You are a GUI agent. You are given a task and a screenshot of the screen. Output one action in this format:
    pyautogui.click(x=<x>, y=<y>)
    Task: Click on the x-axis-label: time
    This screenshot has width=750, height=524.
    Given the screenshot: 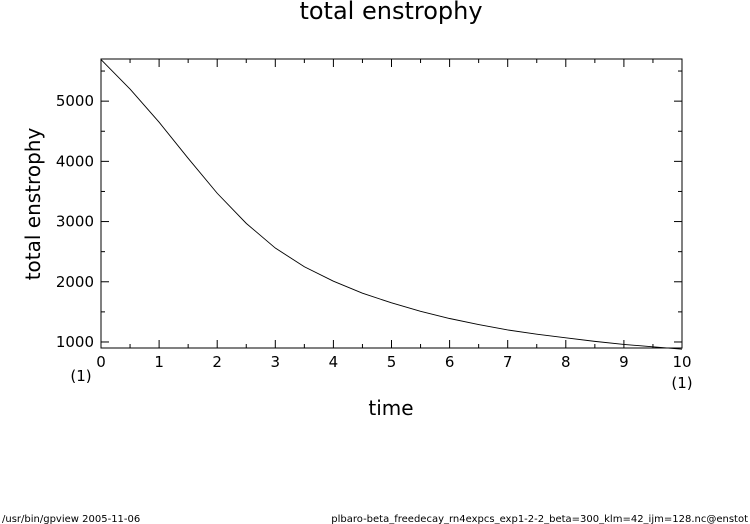 What is the action you would take?
    pyautogui.click(x=390, y=408)
    